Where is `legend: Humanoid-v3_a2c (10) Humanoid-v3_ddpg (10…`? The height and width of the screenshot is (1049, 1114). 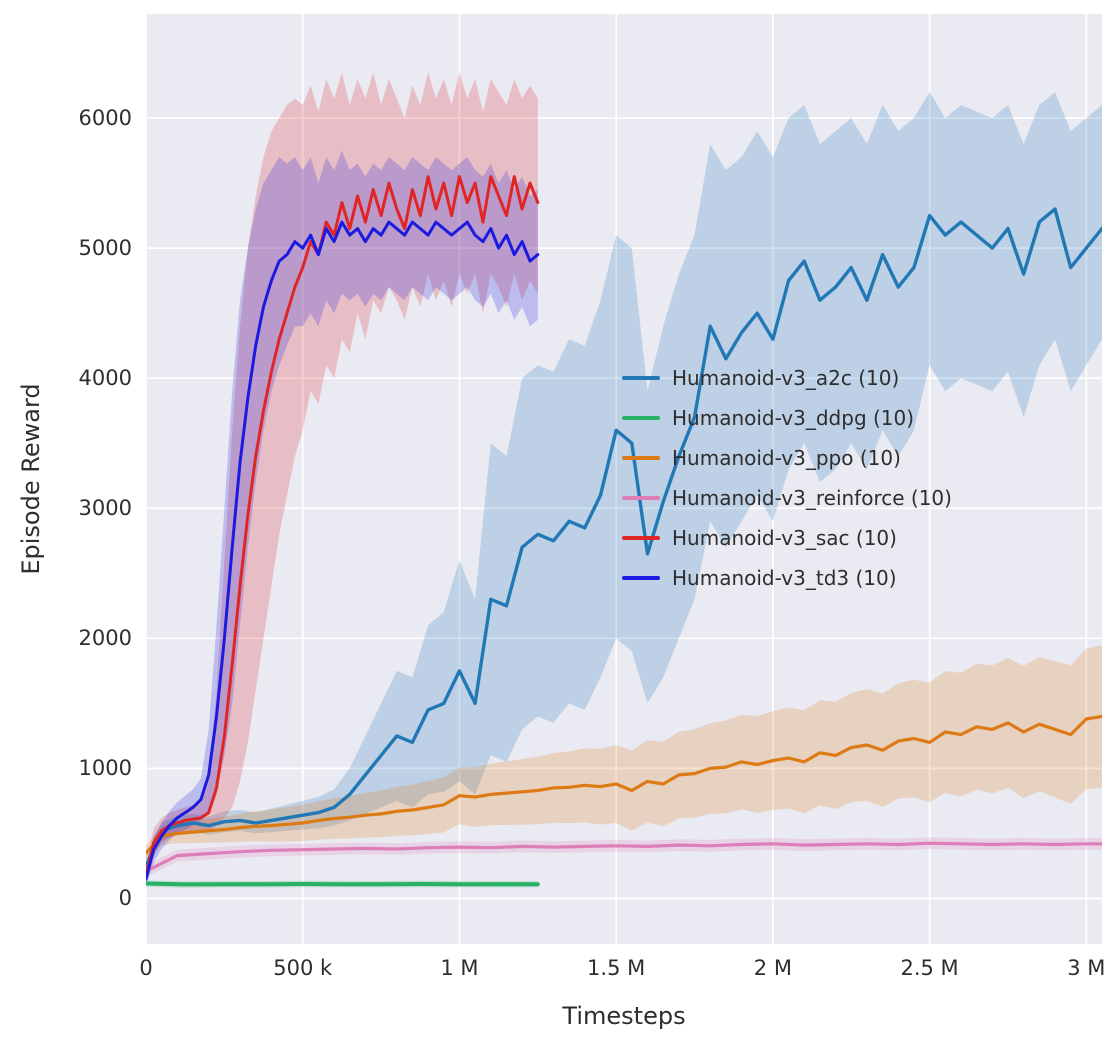 legend: Humanoid-v3_a2c (10) Humanoid-v3_ddpg (10… is located at coordinates (787, 478).